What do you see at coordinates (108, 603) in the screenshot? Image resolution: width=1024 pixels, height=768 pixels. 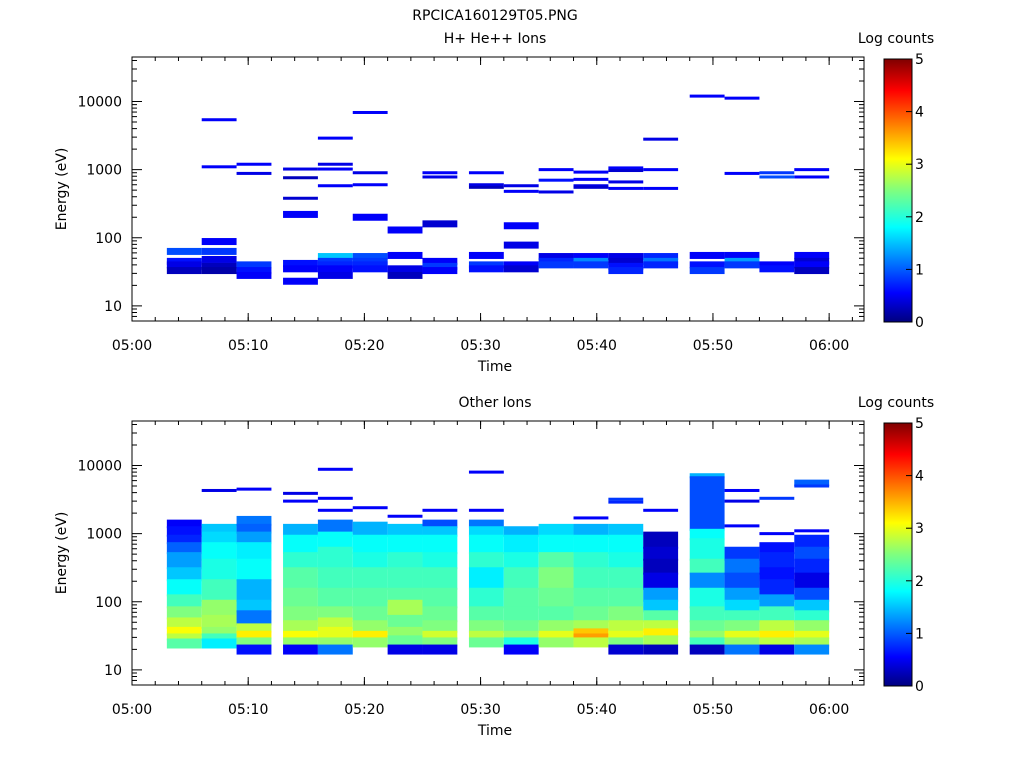 I see `y-tick-label: 100` at bounding box center [108, 603].